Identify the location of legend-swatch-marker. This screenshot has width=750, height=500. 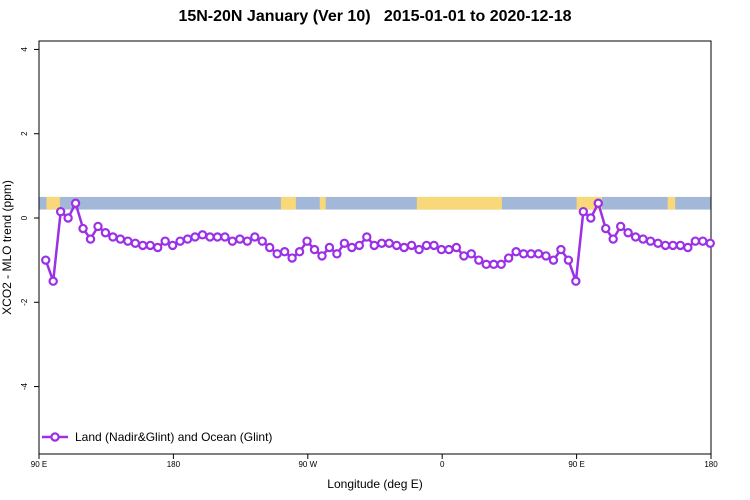
(55, 437).